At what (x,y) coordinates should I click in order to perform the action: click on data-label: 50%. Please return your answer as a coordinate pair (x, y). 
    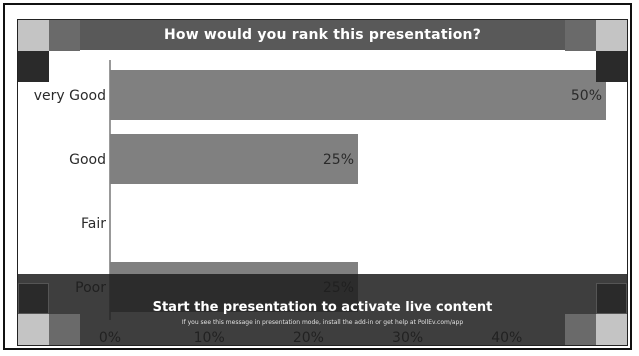
    Looking at the image, I should click on (586, 96).